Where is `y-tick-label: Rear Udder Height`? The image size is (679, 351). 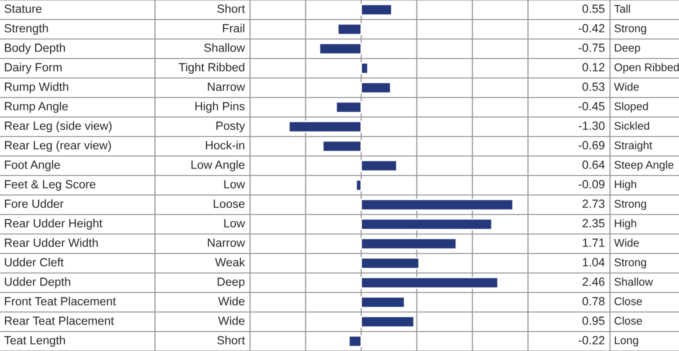 y-tick-label: Rear Udder Height is located at coordinates (53, 224).